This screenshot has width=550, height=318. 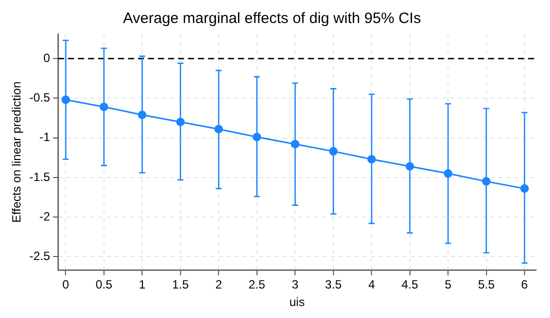 I want to click on y-tick-label: -2.5, so click(x=39, y=256).